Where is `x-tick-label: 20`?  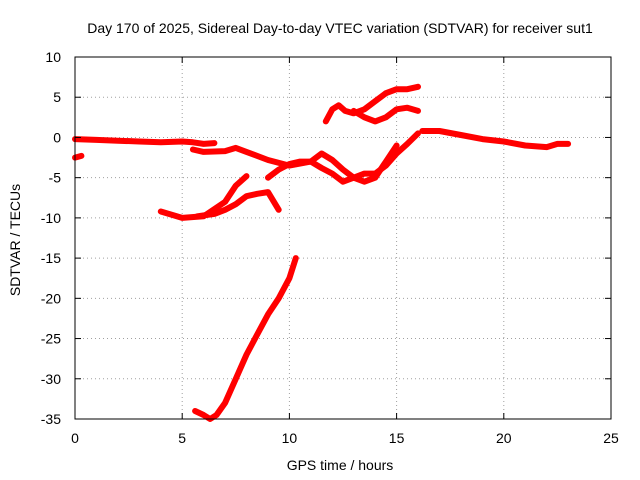 x-tick-label: 20 is located at coordinates (504, 438).